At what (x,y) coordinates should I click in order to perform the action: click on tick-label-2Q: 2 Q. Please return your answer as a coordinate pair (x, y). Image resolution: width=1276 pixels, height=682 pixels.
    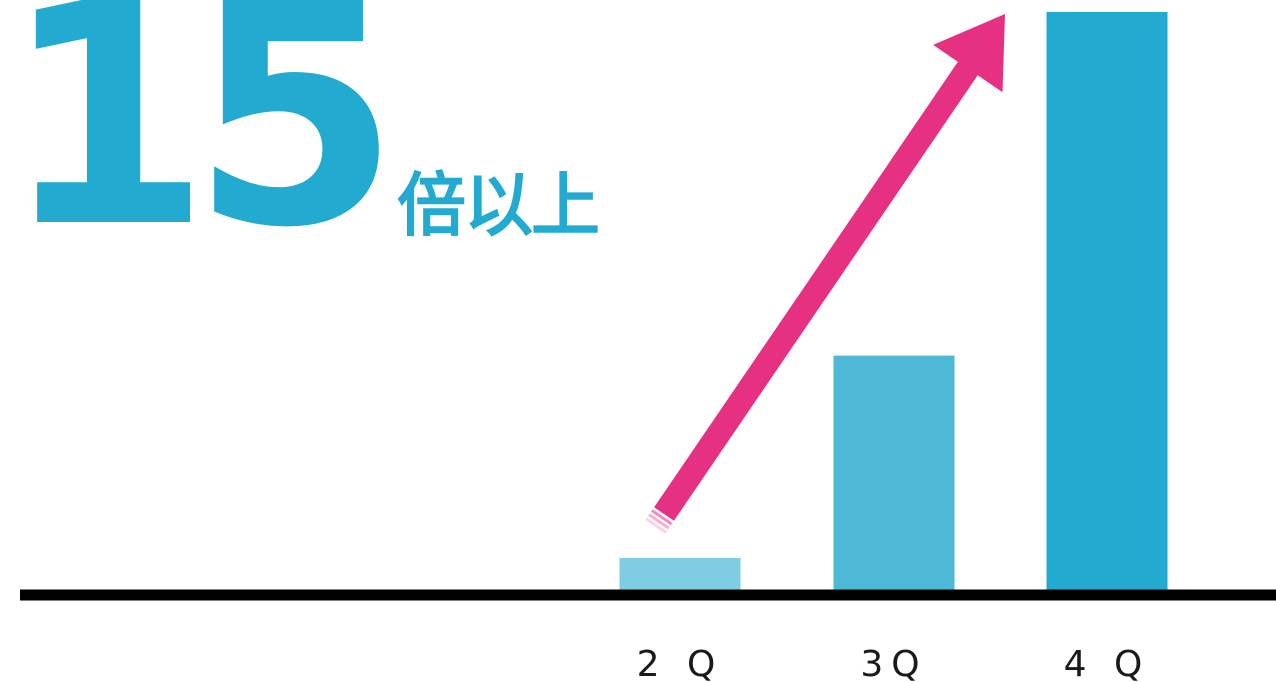
    Looking at the image, I should click on (680, 663).